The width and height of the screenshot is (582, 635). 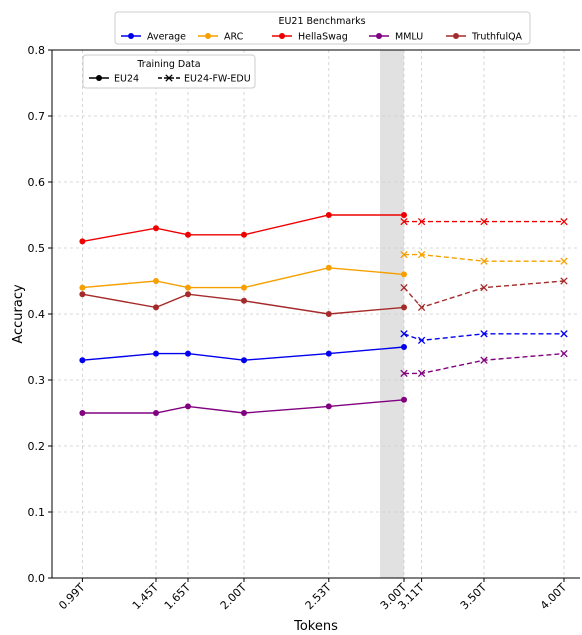 What do you see at coordinates (37, 314) in the screenshot?
I see `y-tick-label: 0.4` at bounding box center [37, 314].